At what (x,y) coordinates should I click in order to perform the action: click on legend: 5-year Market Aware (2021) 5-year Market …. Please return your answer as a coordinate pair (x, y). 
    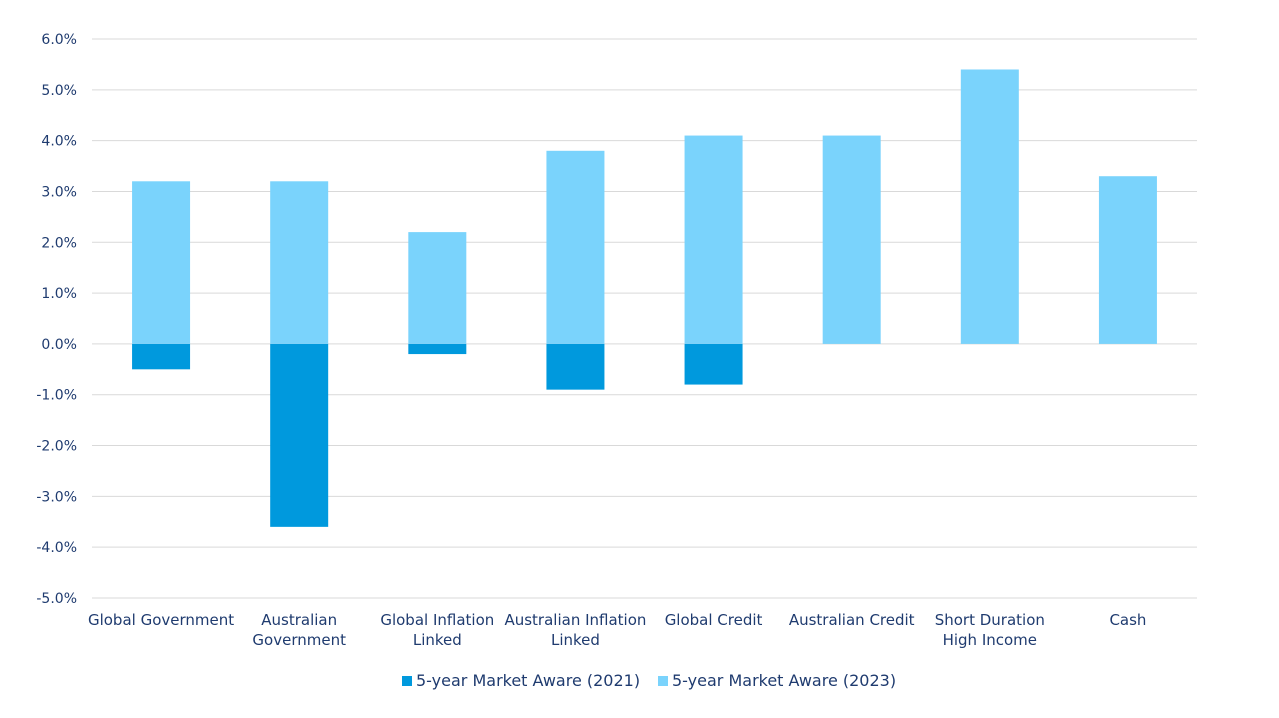
    Looking at the image, I should click on (649, 680).